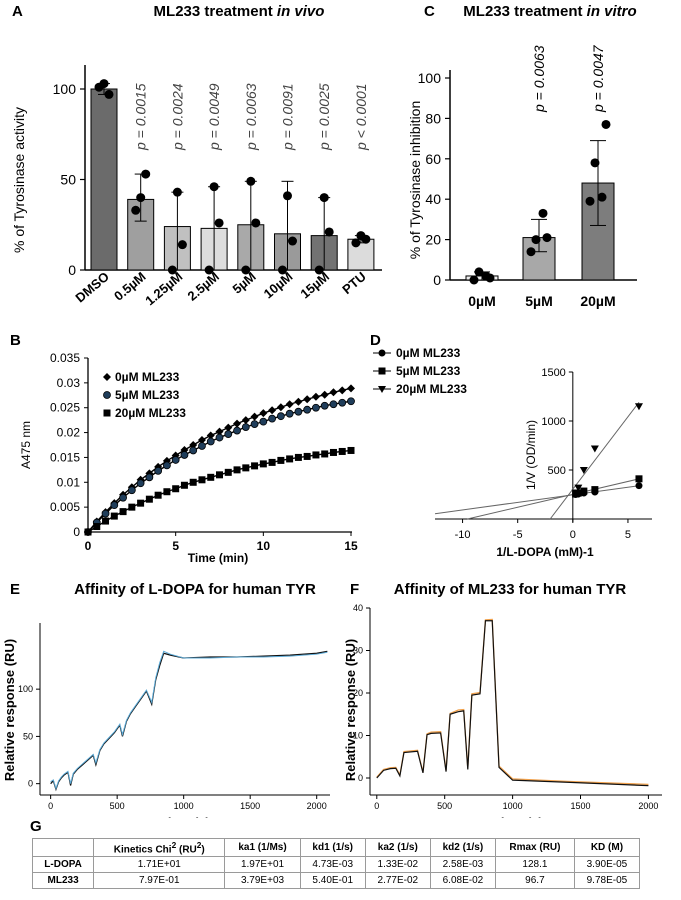  I want to click on table-cell: 1.33E-02, so click(397, 865).